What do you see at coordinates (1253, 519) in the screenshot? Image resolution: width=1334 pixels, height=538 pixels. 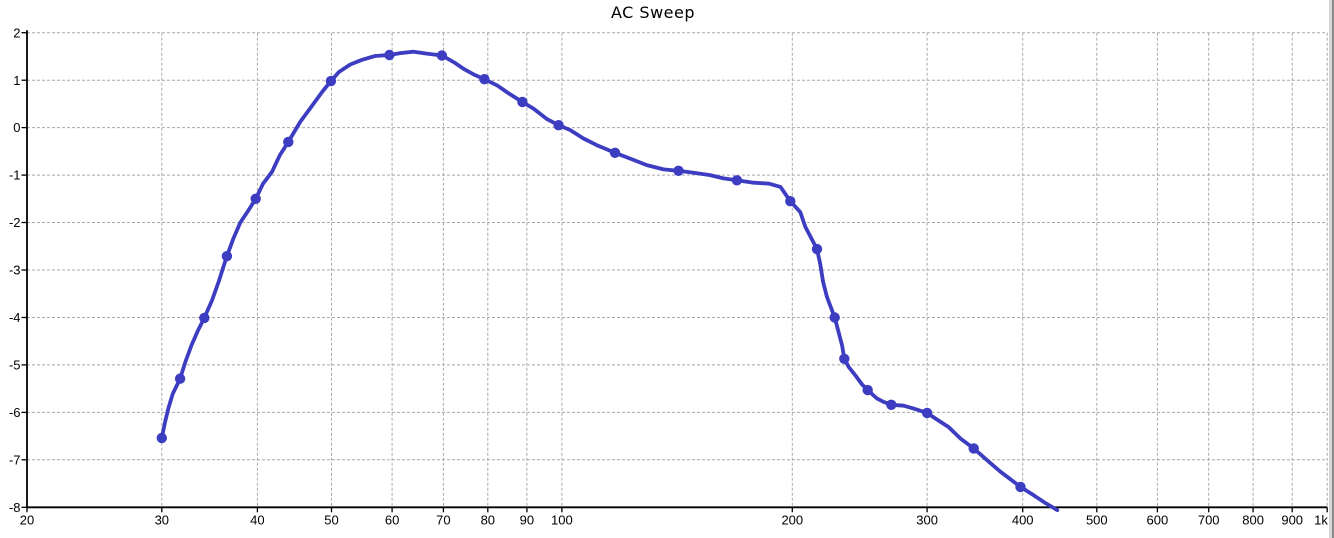 I see `x-tick-label: 800` at bounding box center [1253, 519].